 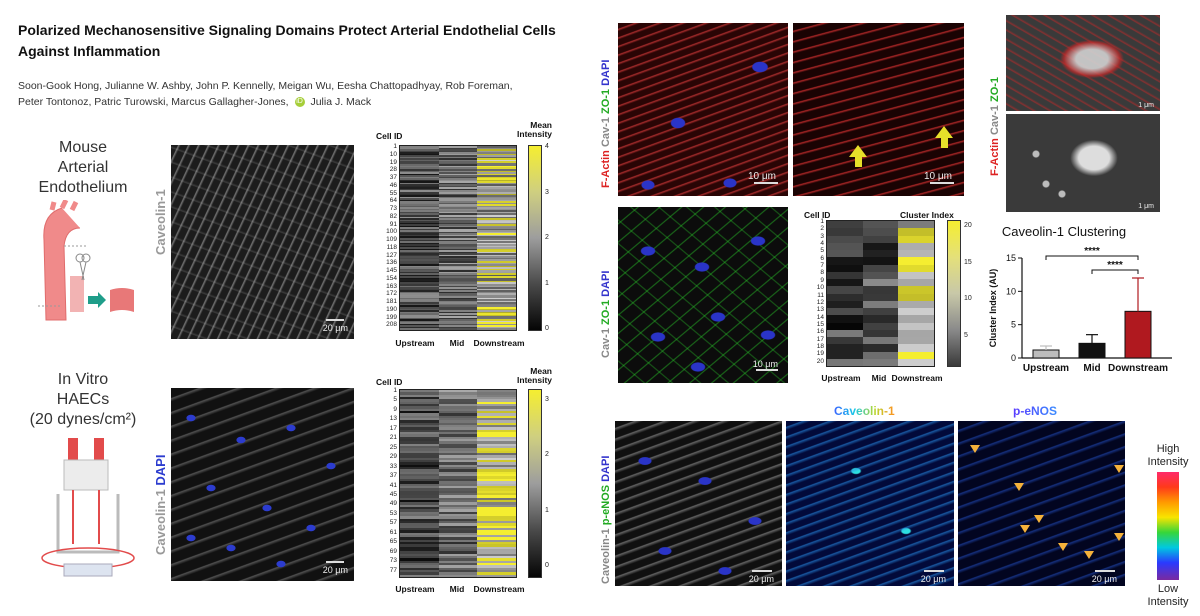 I want to click on row-tick-label: 163, so click(x=391, y=286).